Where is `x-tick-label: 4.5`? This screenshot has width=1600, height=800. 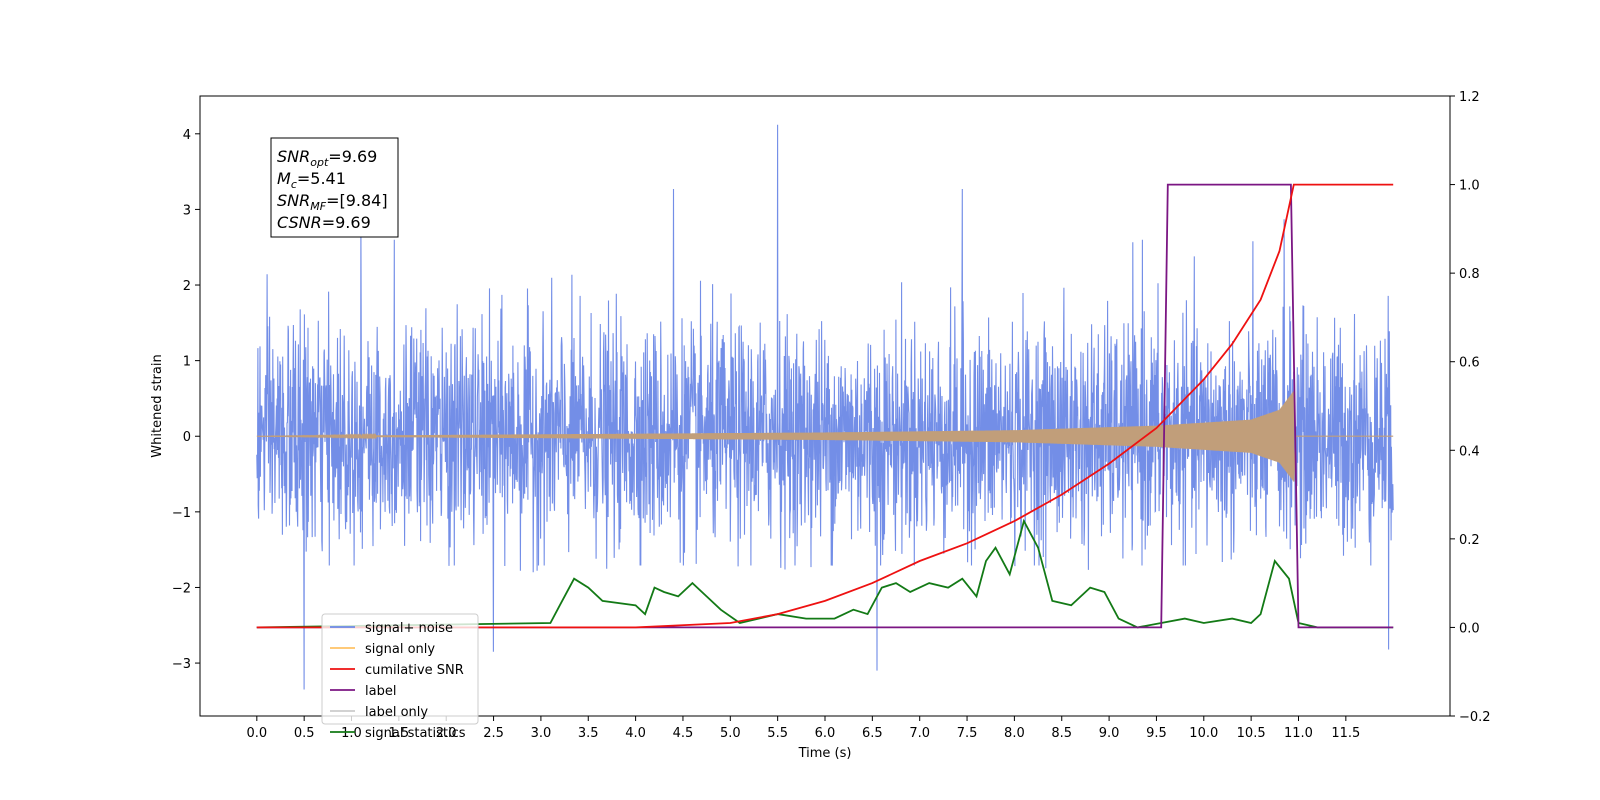
x-tick-label: 4.5 is located at coordinates (683, 733).